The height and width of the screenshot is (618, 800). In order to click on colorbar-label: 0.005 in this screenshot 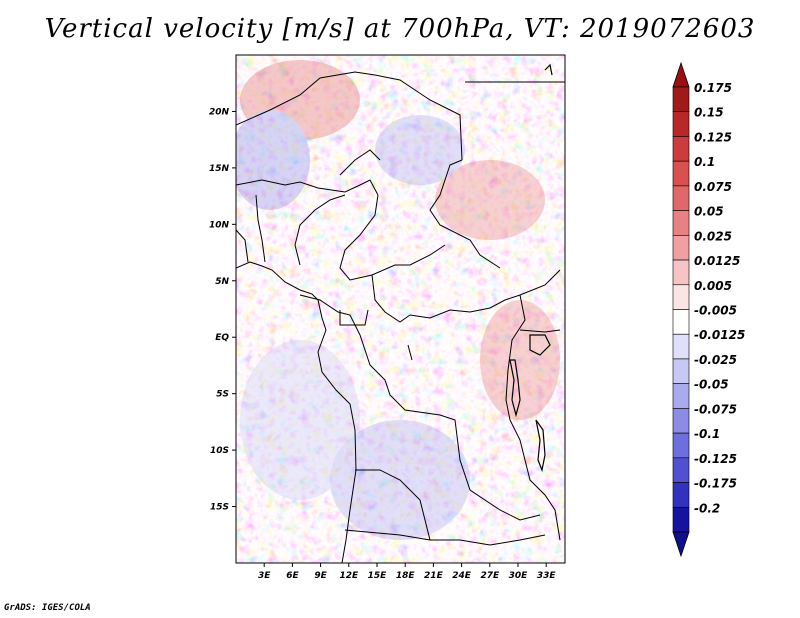, I will do `click(713, 286)`.